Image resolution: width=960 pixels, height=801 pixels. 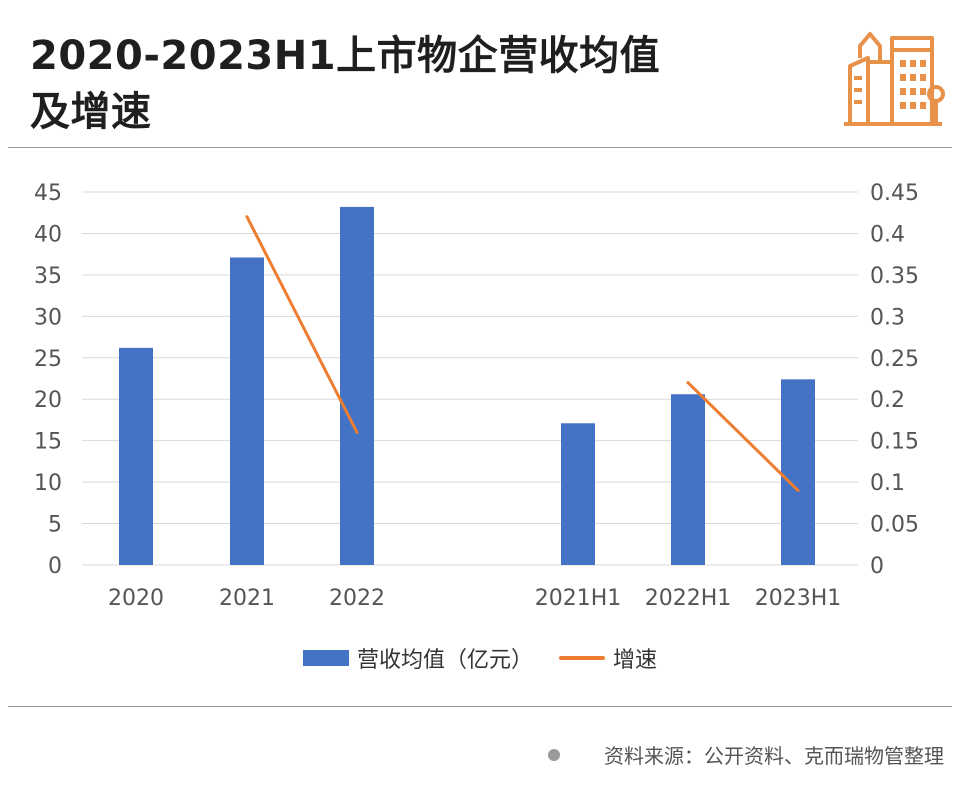 What do you see at coordinates (91, 112) in the screenshot?
I see `title-line-2: 及增速` at bounding box center [91, 112].